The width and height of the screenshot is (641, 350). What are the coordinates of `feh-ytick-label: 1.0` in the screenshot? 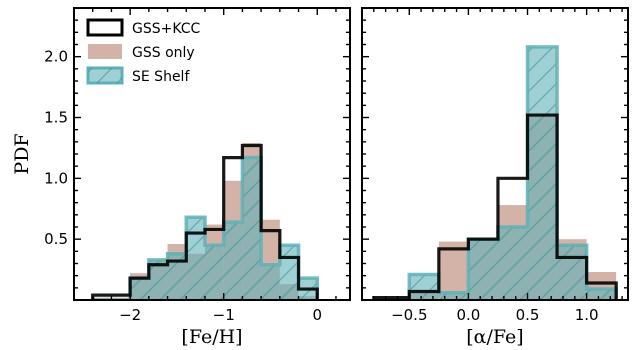 It's located at (56, 178).